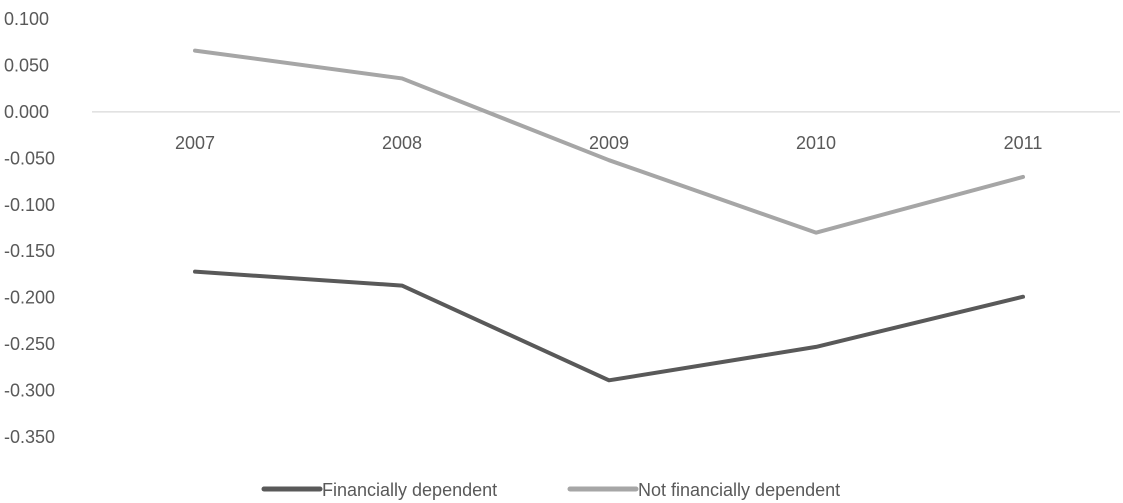 This screenshot has width=1123, height=503. What do you see at coordinates (29, 391) in the screenshot?
I see `y-tick-label: -0.300` at bounding box center [29, 391].